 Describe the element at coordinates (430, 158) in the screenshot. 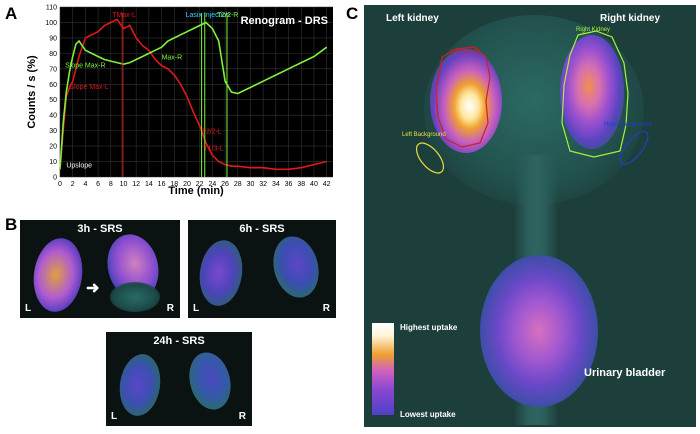

I see `roi-left-background` at that location.